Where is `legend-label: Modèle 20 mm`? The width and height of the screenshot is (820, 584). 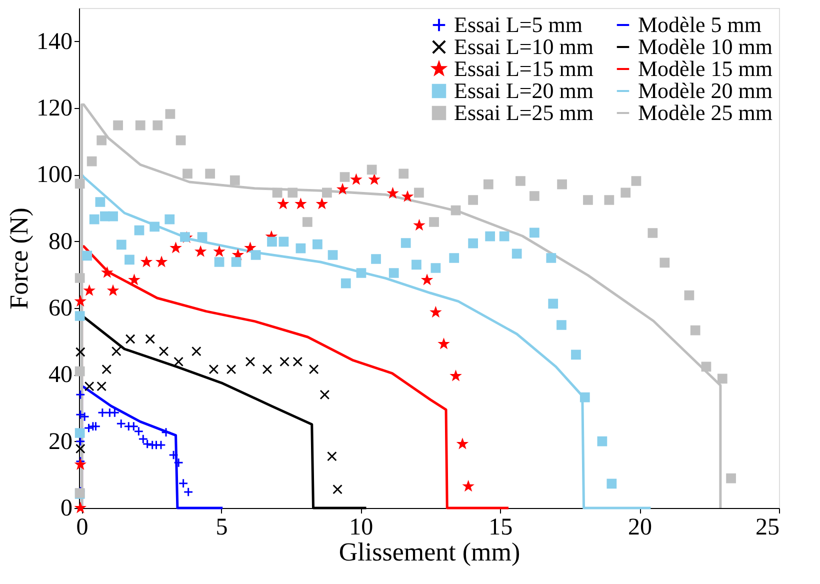
legend-label: Modèle 20 mm is located at coordinates (705, 90).